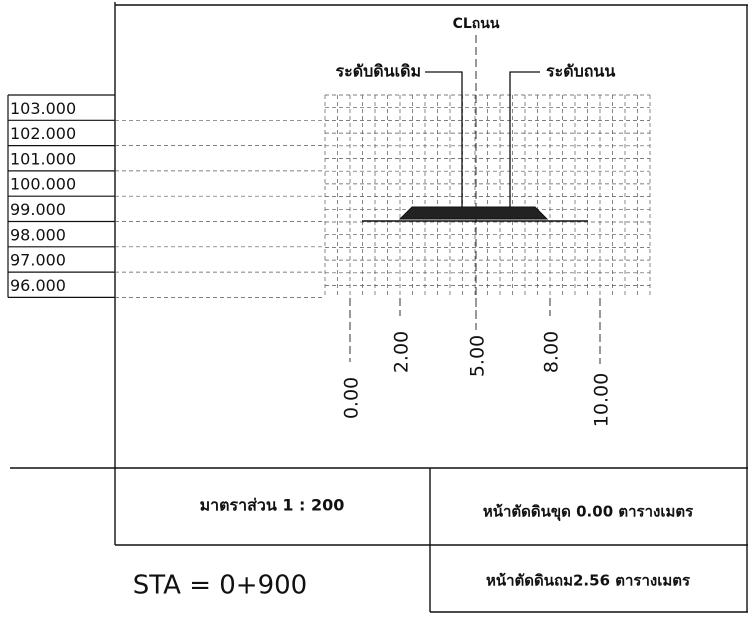  Describe the element at coordinates (473, 213) in the screenshot. I see `road-section` at that location.